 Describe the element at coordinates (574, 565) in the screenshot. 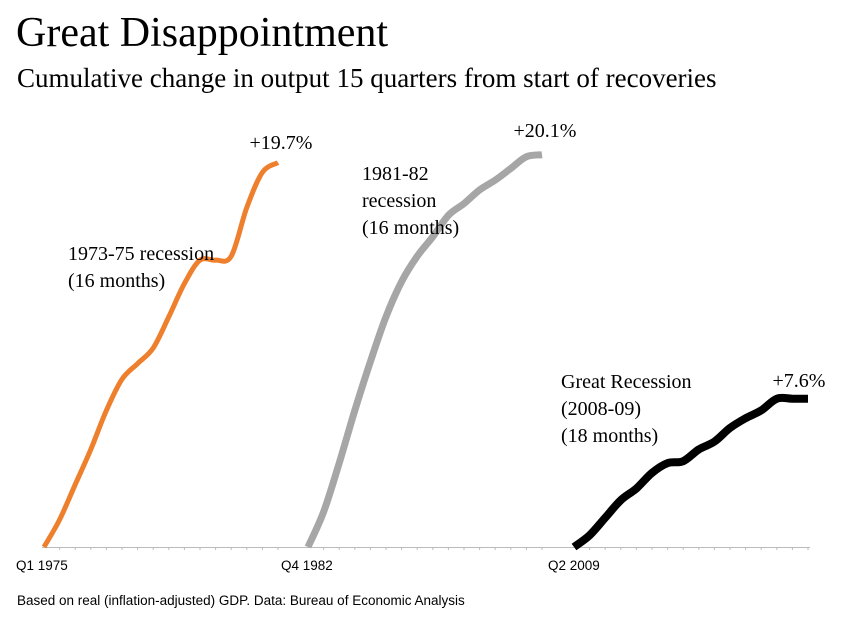

I see `x-tick-label: Q2 2009` at that location.